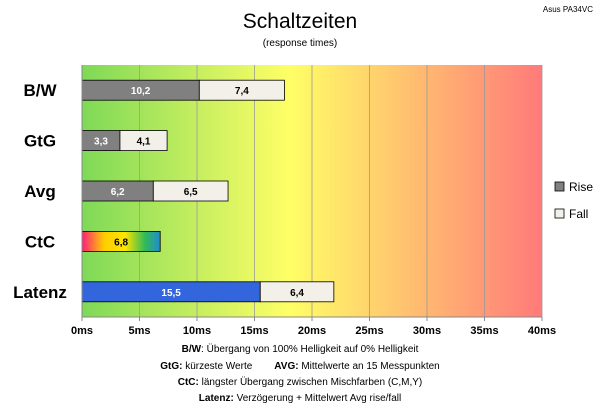 The width and height of the screenshot is (600, 420). Describe the element at coordinates (40, 292) in the screenshot. I see `category-label: Latenz` at that location.